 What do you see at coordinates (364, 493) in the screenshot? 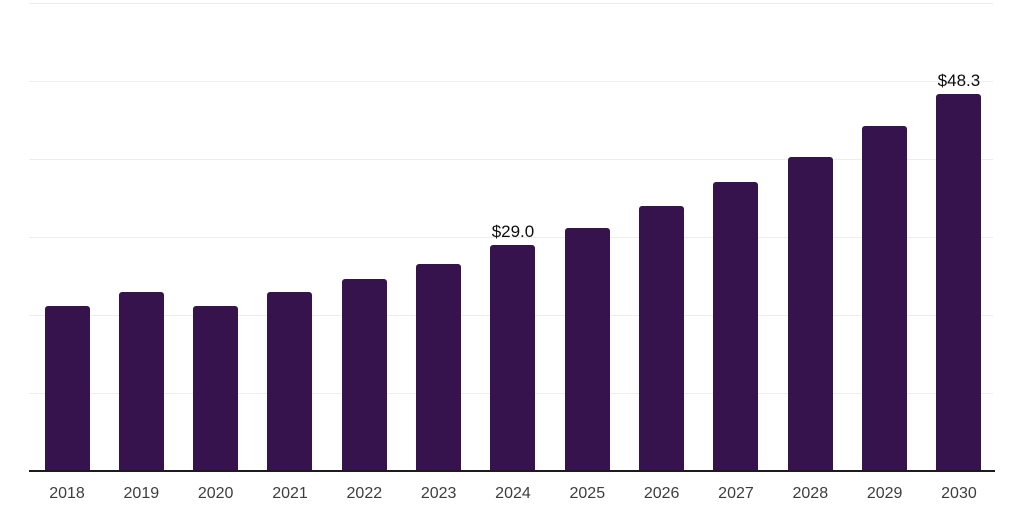
I see `x-tick-label-2022: 2022` at bounding box center [364, 493].